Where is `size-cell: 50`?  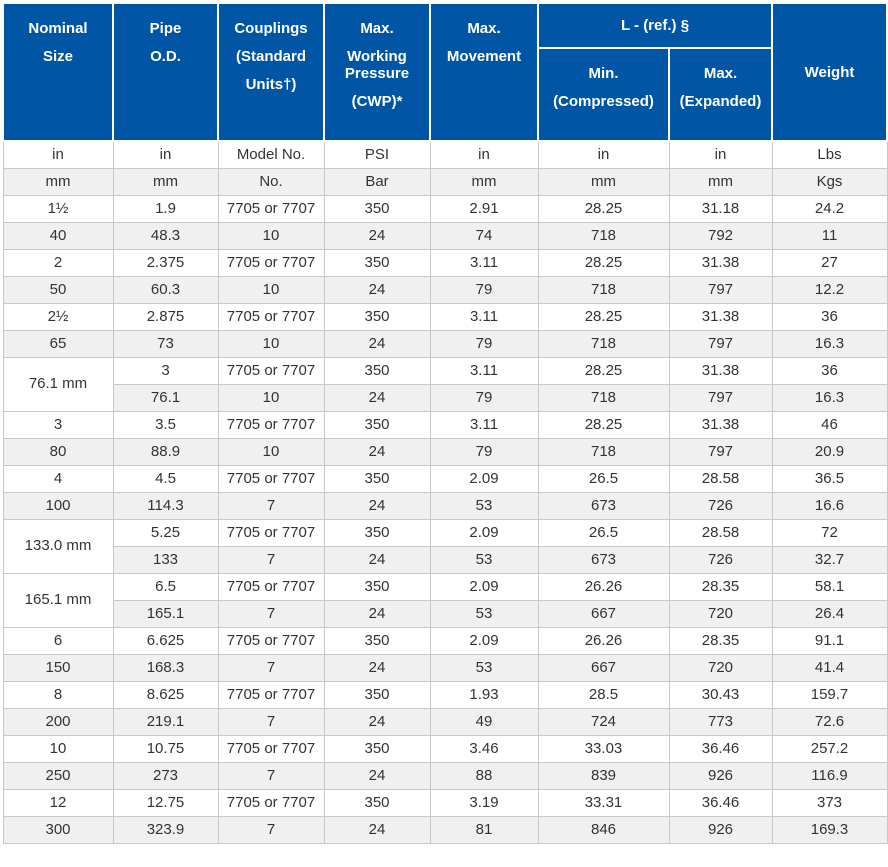
size-cell: 50 is located at coordinates (58, 289).